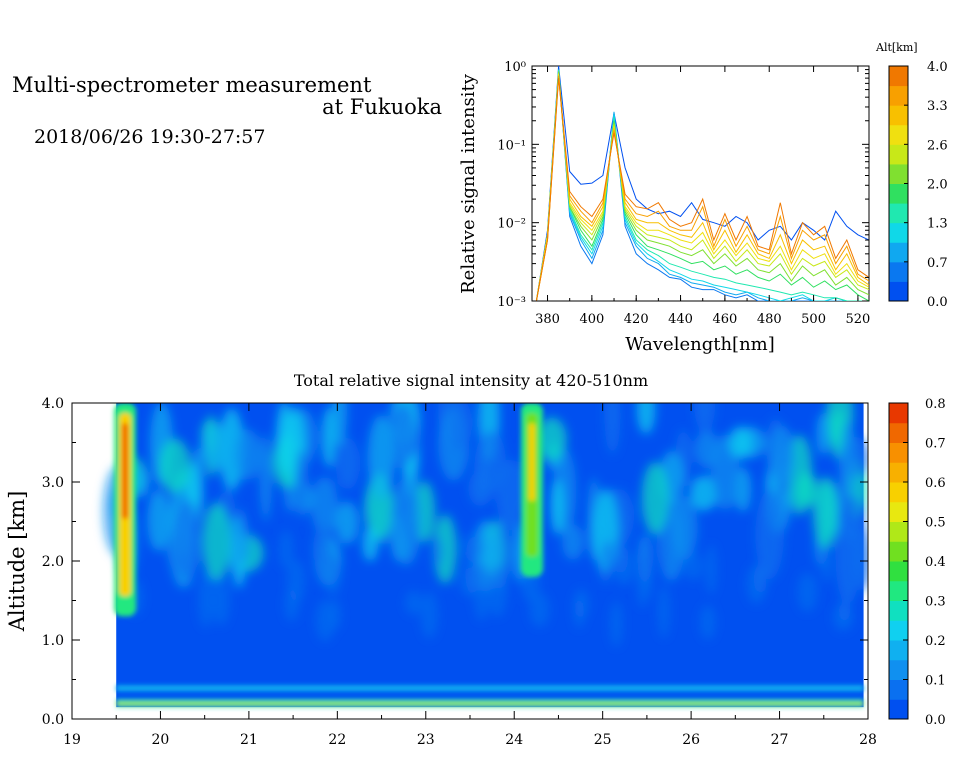  What do you see at coordinates (896, 47) in the screenshot?
I see `altitude-colorbar-title: Alt[km]` at bounding box center [896, 47].